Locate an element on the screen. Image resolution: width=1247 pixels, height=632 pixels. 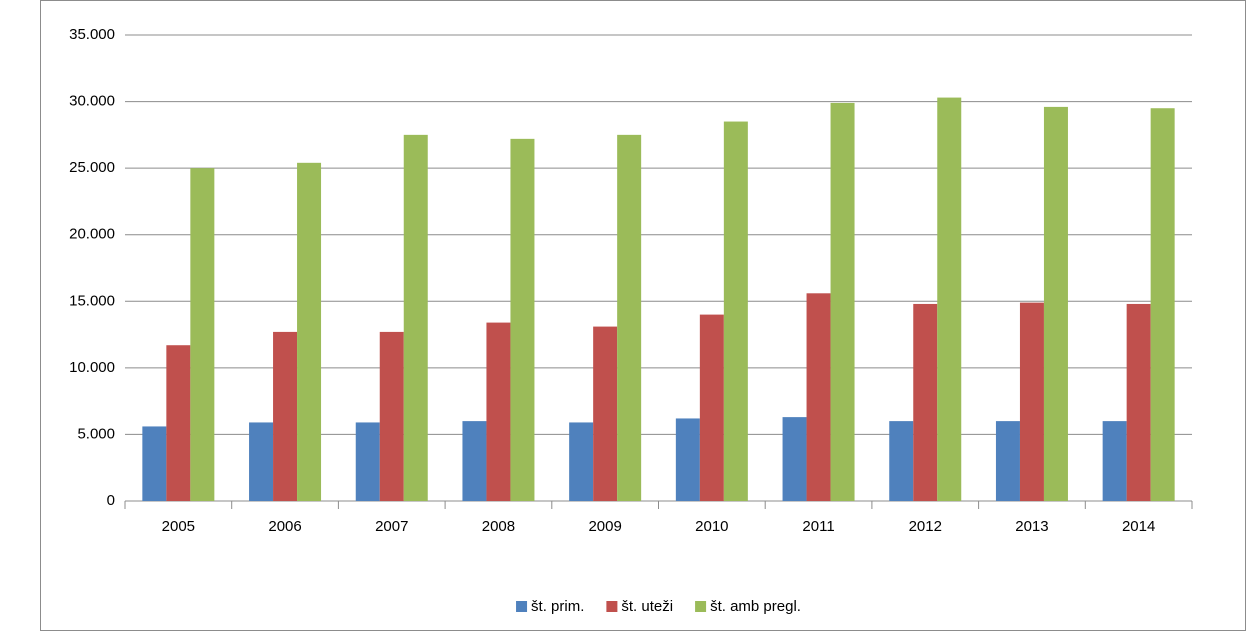
x-tick-label: 2008 is located at coordinates (498, 526).